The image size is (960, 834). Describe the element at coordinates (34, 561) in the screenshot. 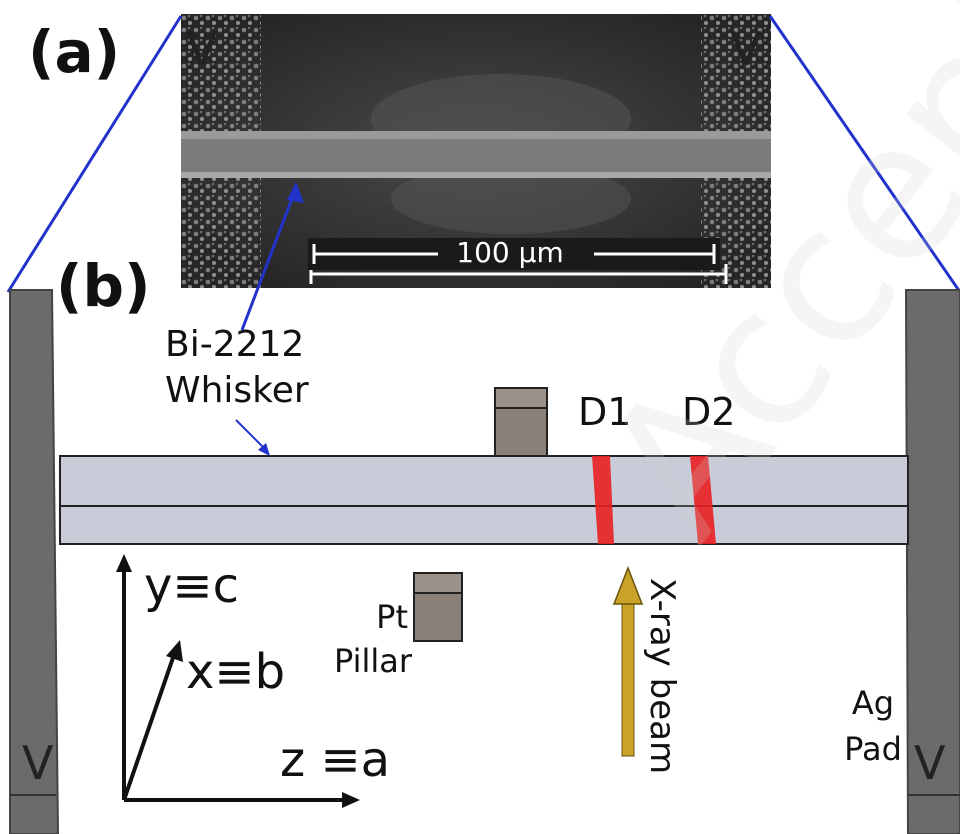

I see `left-ag-pad` at that location.